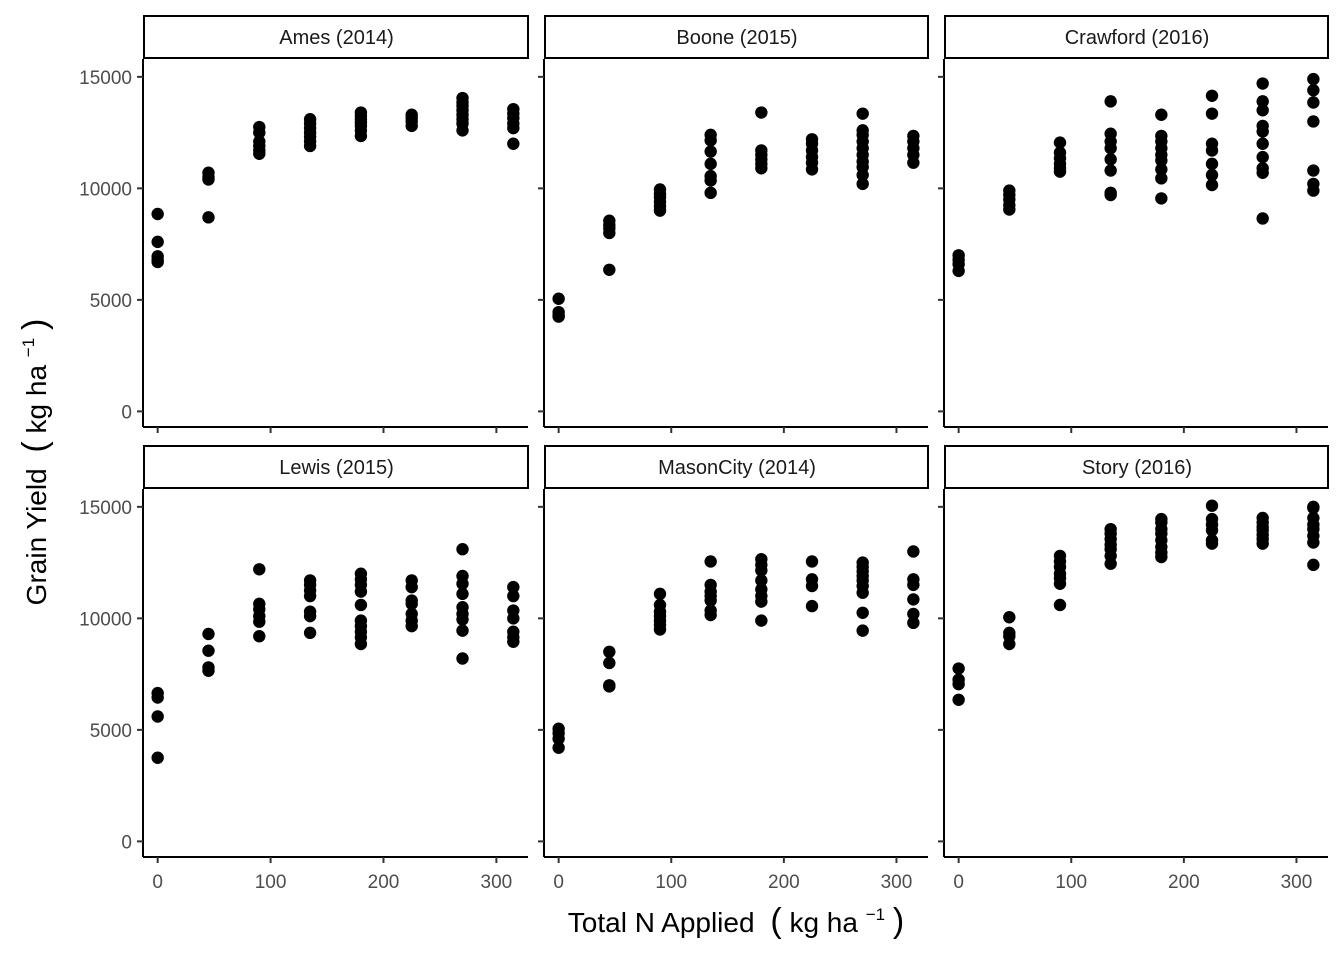  I want to click on x-tick-label: 200, so click(784, 882).